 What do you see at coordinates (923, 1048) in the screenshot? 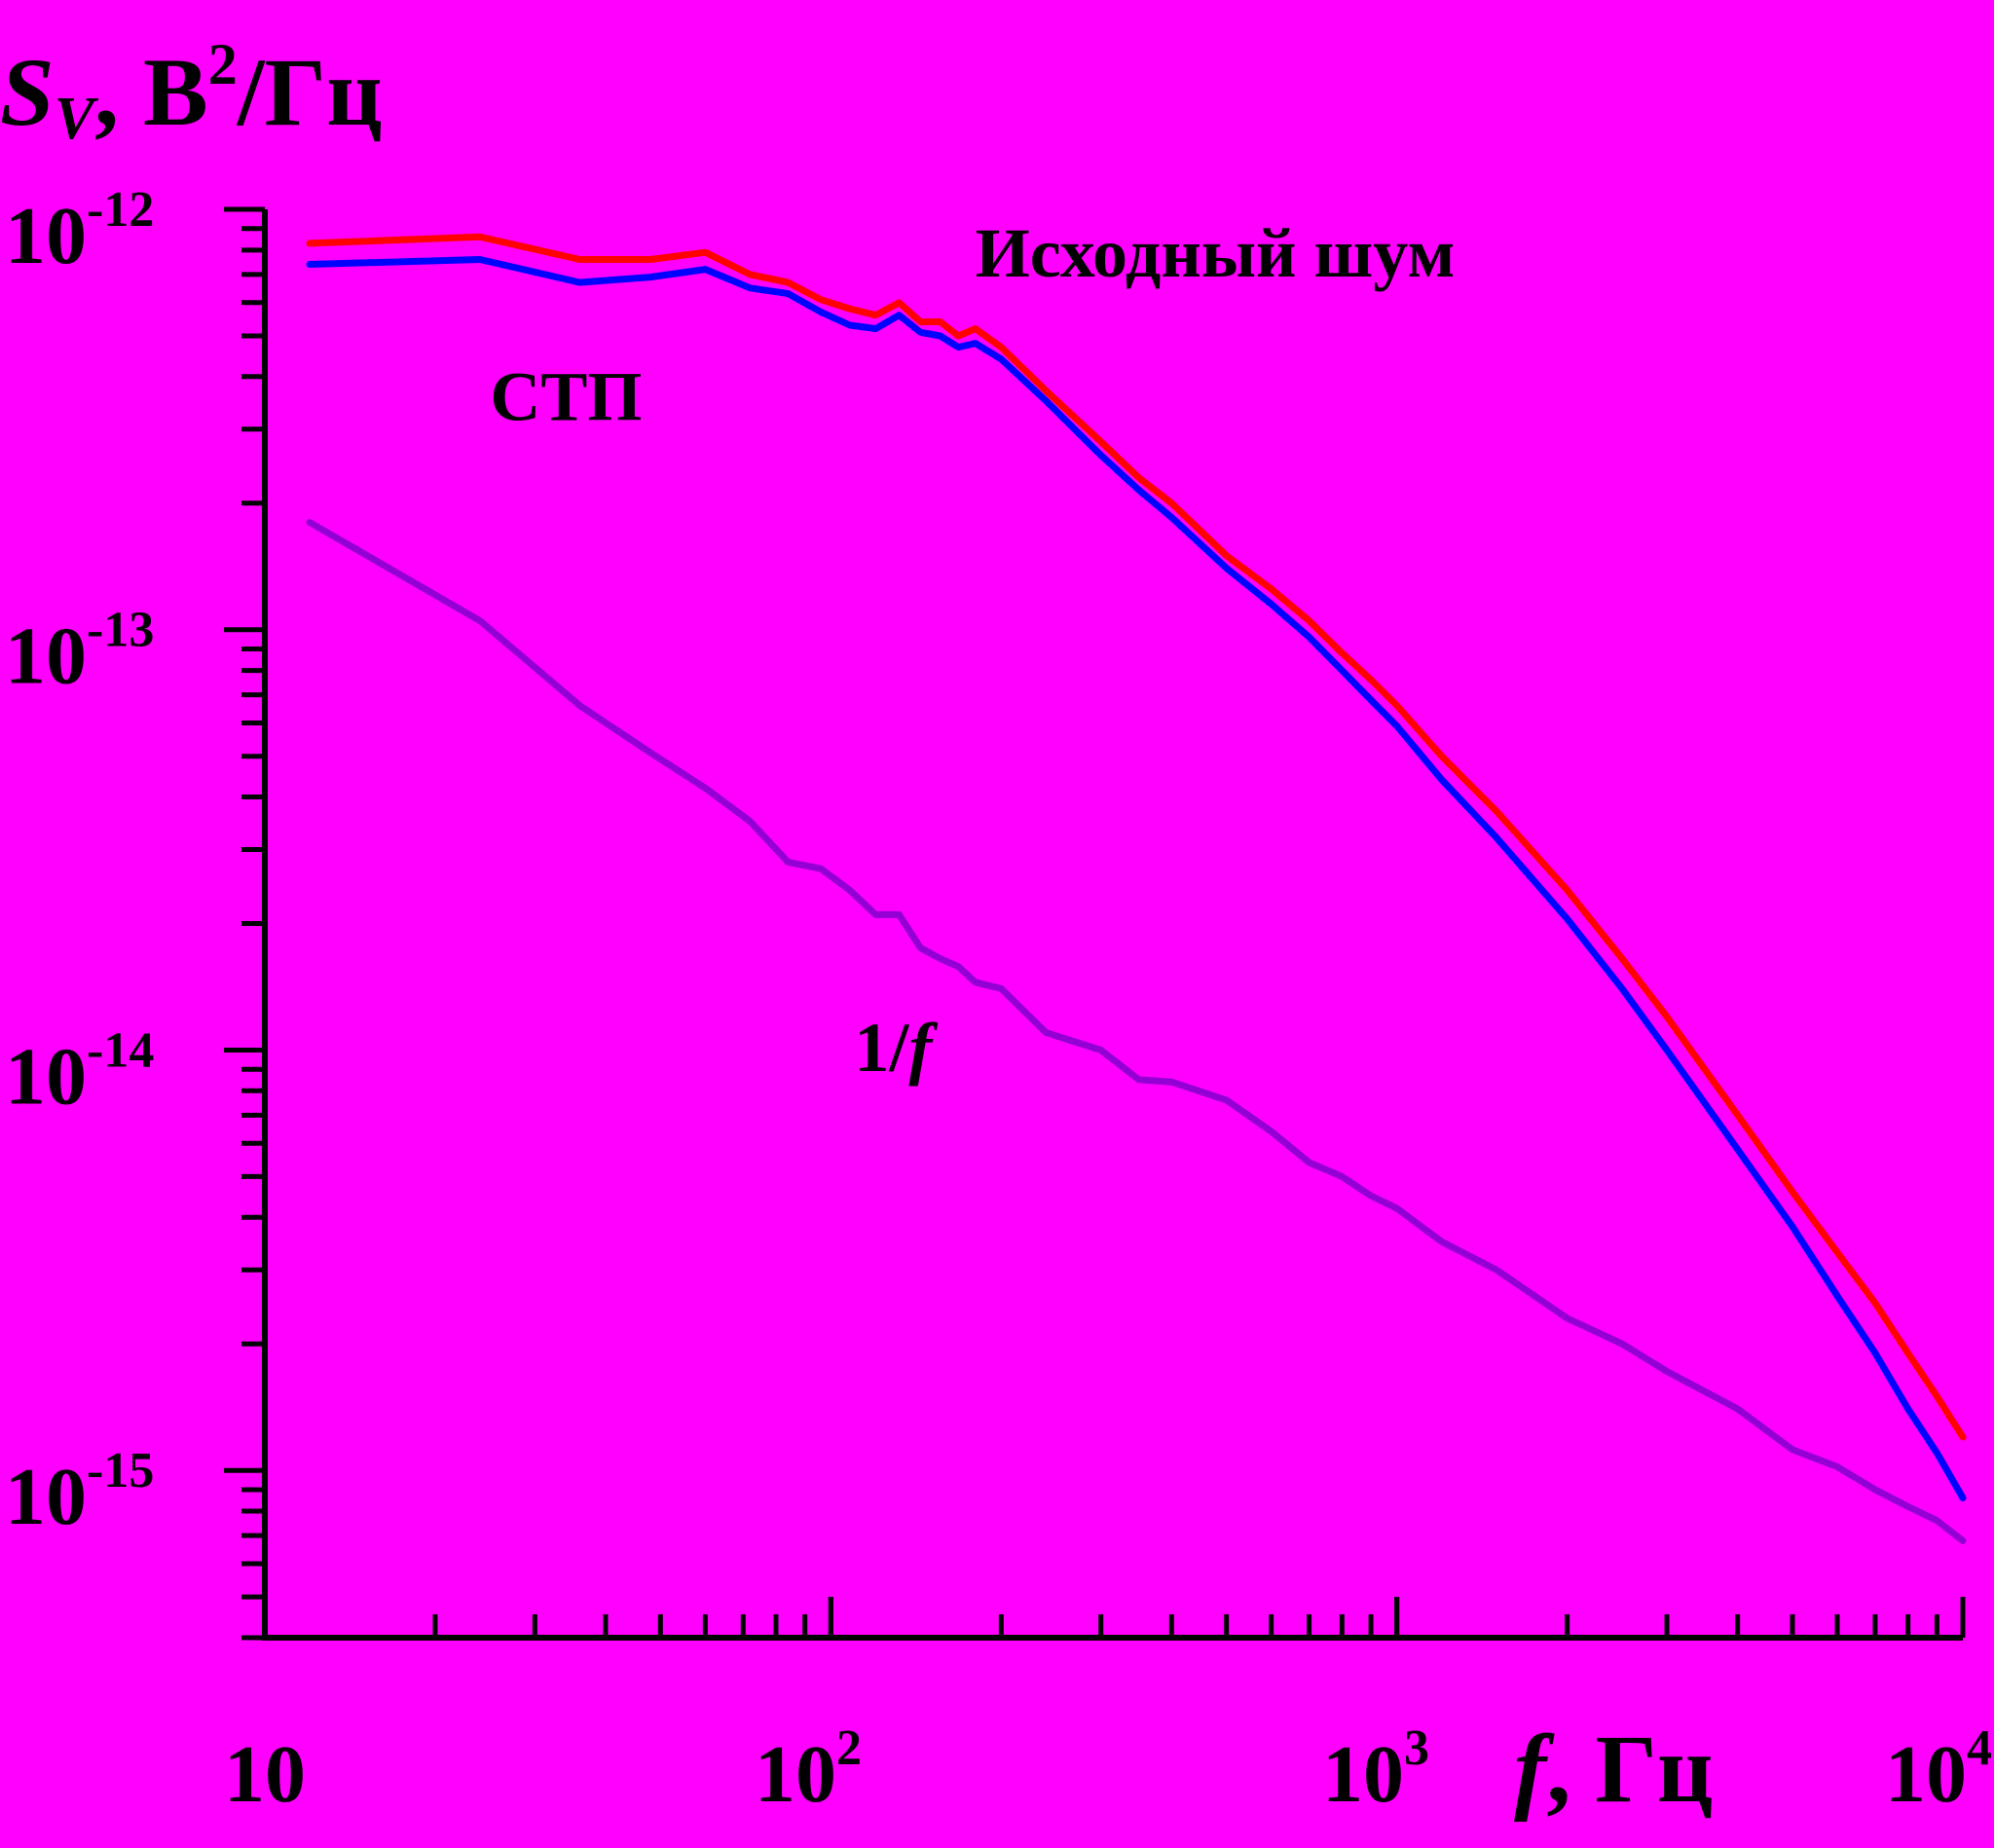
I see `annotation-1-over-f-italic: f` at bounding box center [923, 1048].